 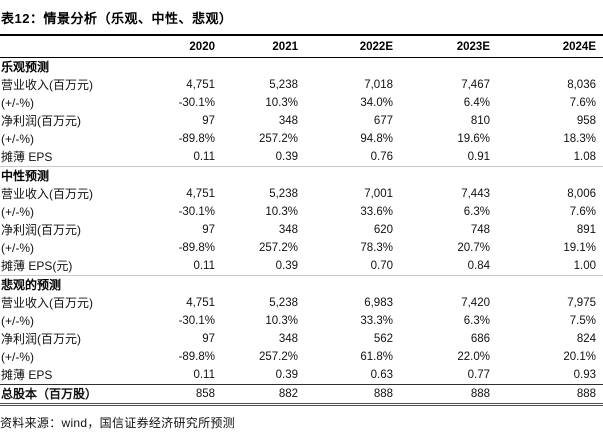 What do you see at coordinates (301, 248) in the screenshot?
I see `table-row: (+/-%) -89.8% 257.2% 78.3% 20.7% 19.1%` at bounding box center [301, 248].